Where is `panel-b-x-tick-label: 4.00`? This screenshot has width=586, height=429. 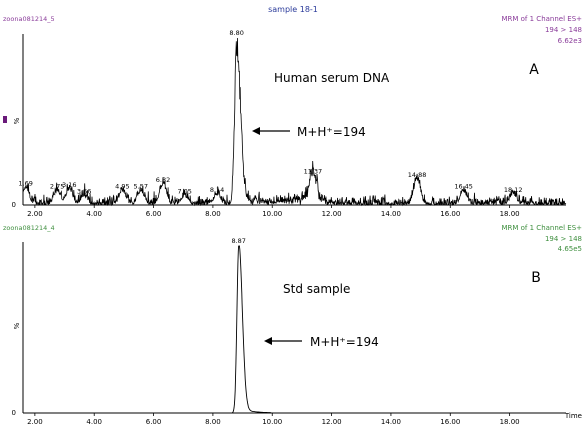
panel-b-x-tick-label: 4.00 is located at coordinates (94, 422).